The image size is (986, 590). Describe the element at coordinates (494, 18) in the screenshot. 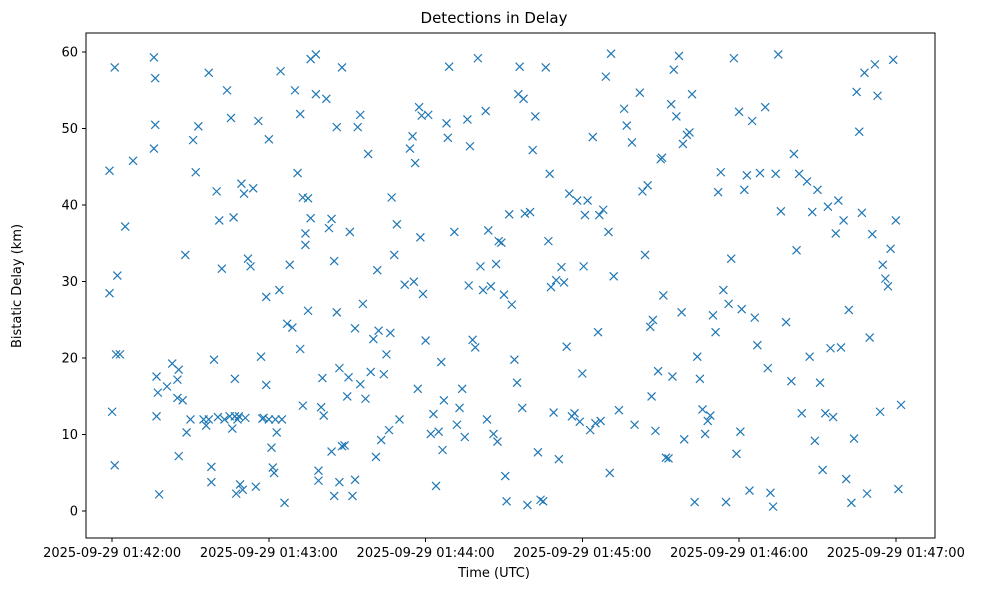

I see `chart-title: Detections in Delay` at that location.